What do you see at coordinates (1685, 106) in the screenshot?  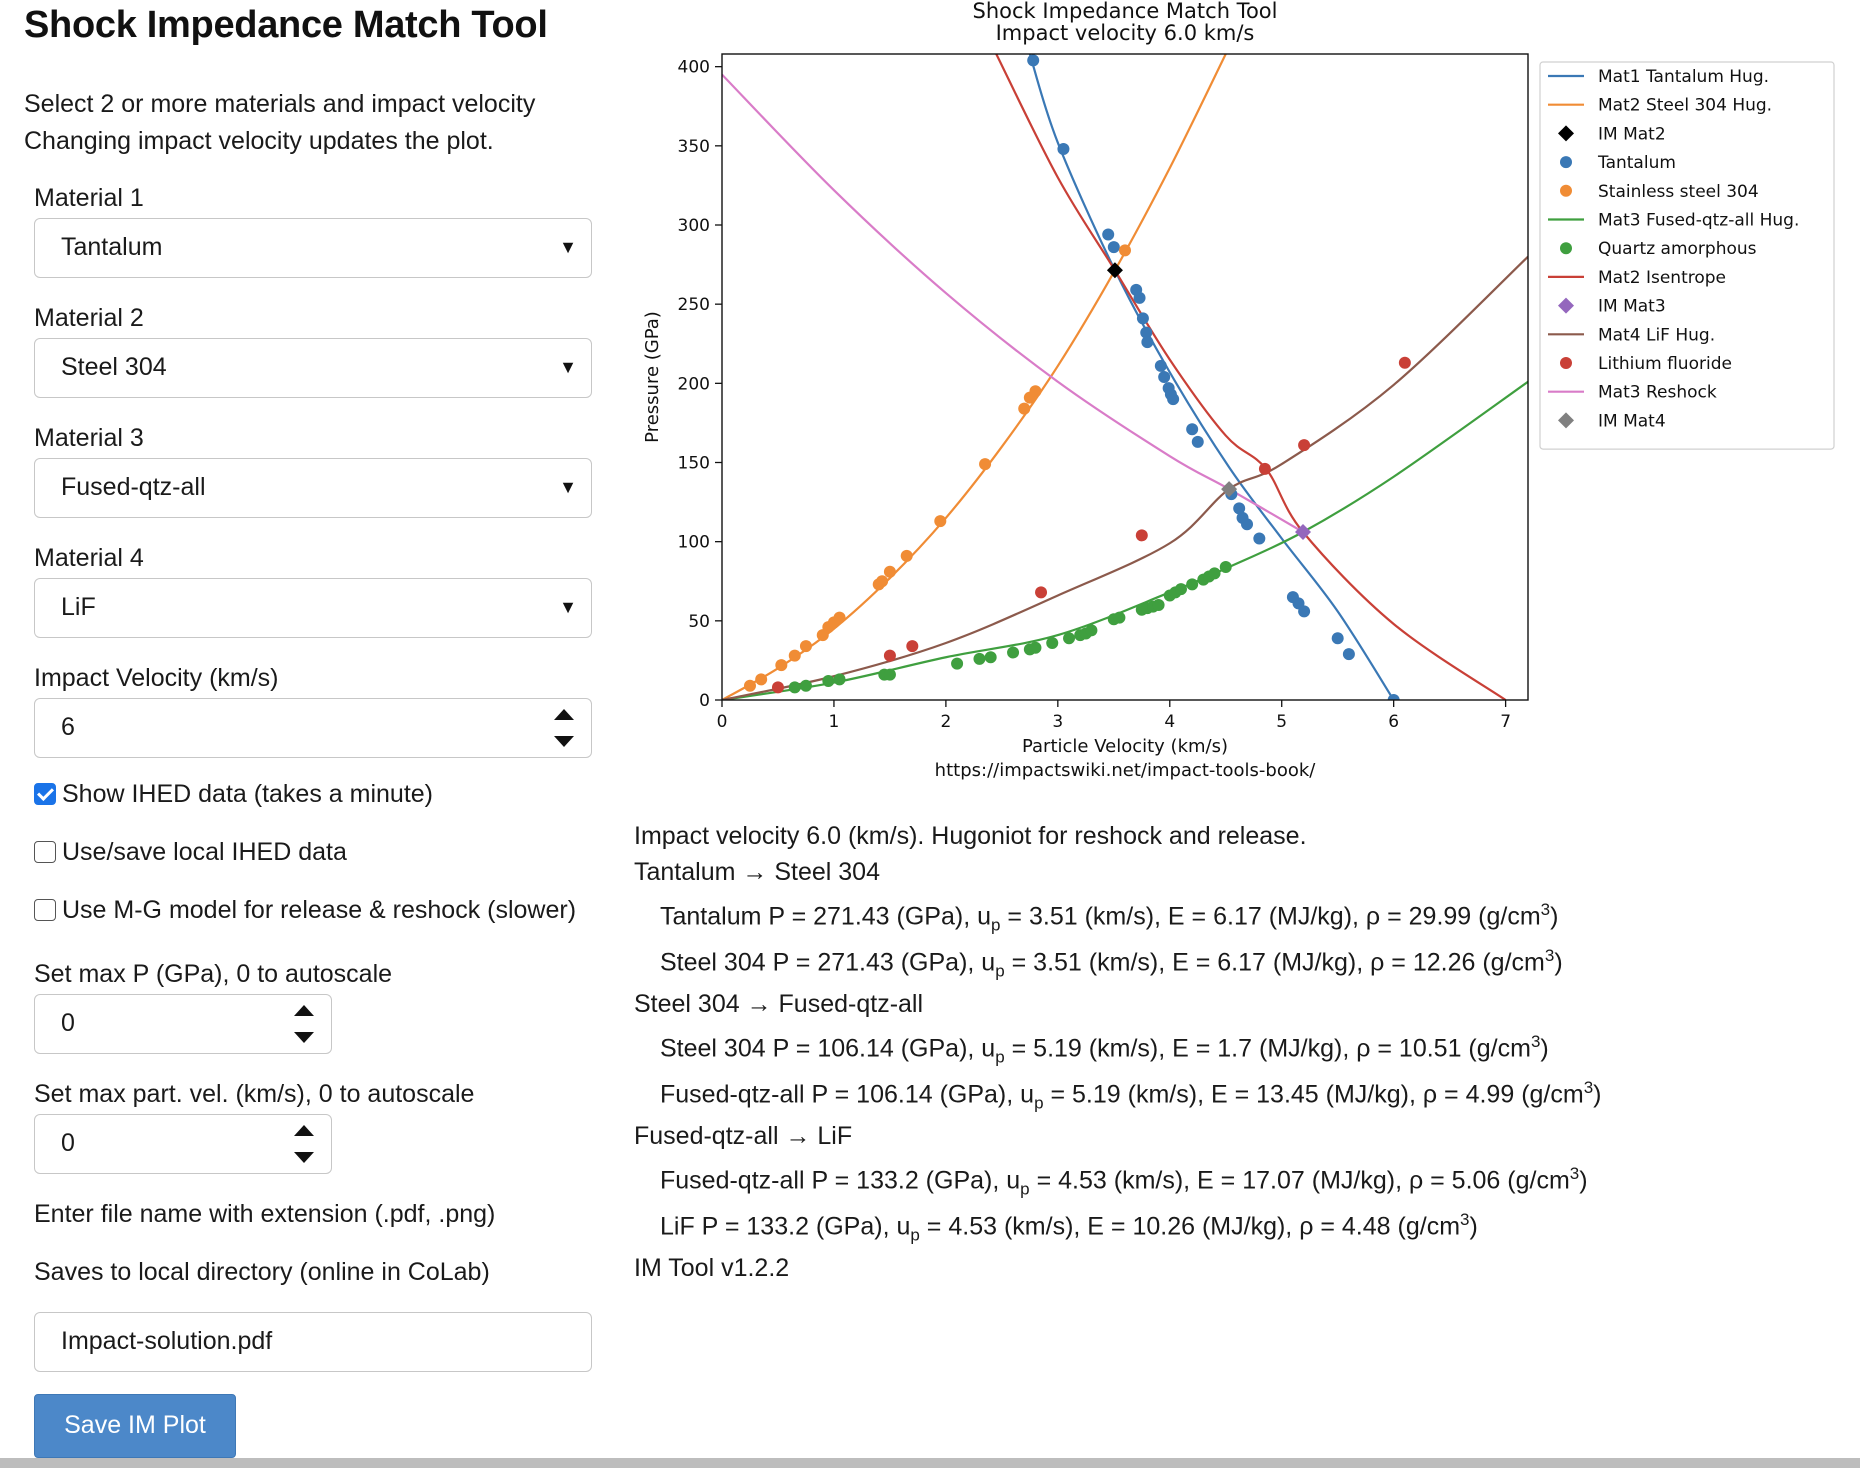 I see `legend-label: Mat2 Steel 304 Hug.` at bounding box center [1685, 106].